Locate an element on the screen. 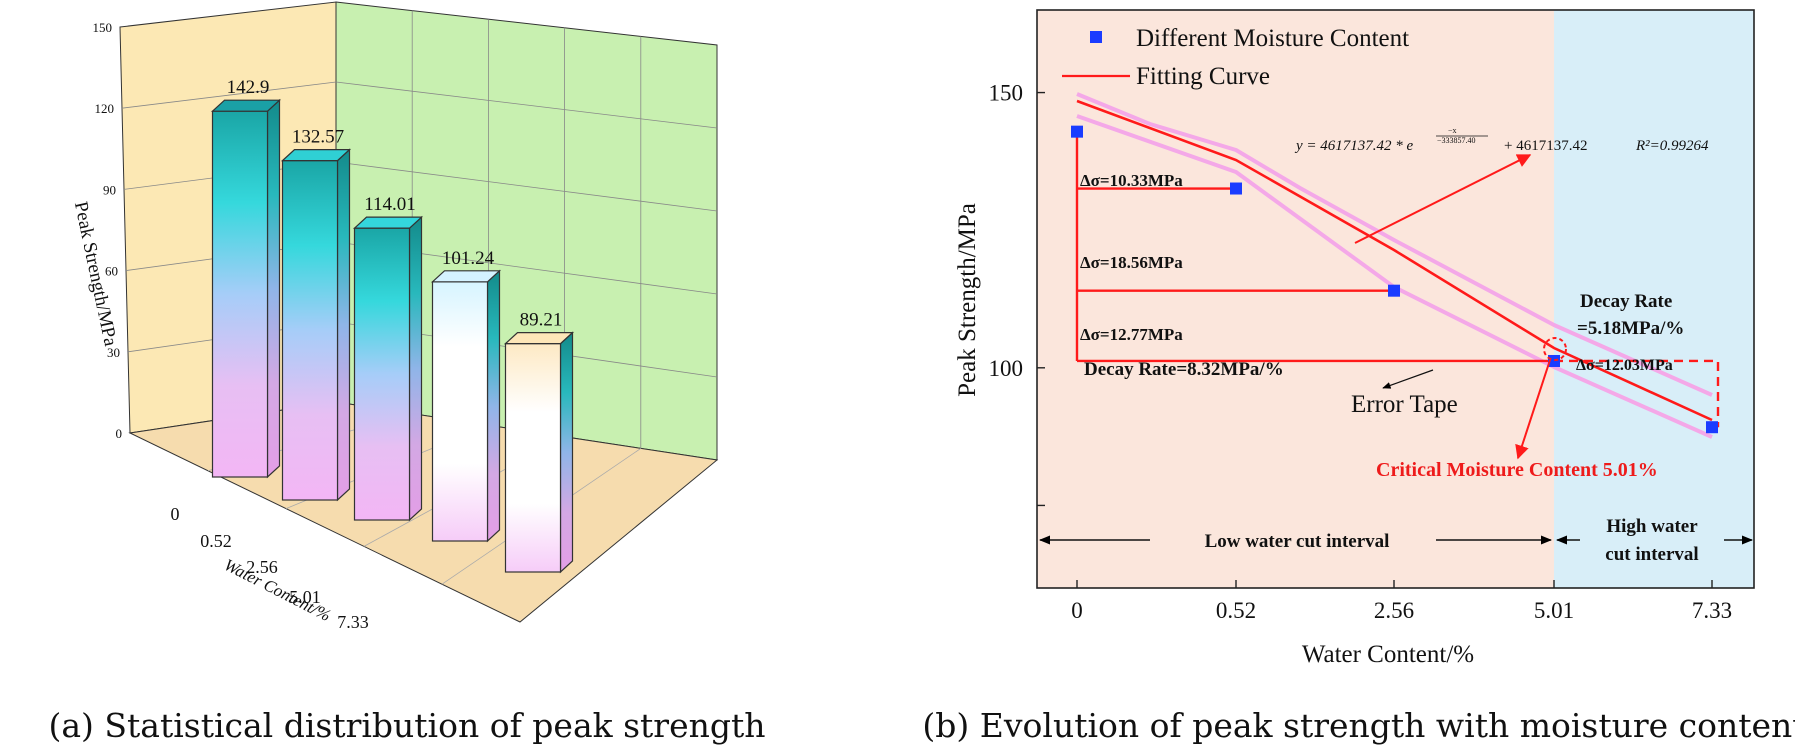  decay-rate-high-label-1: Decay Rate is located at coordinates (1626, 301).